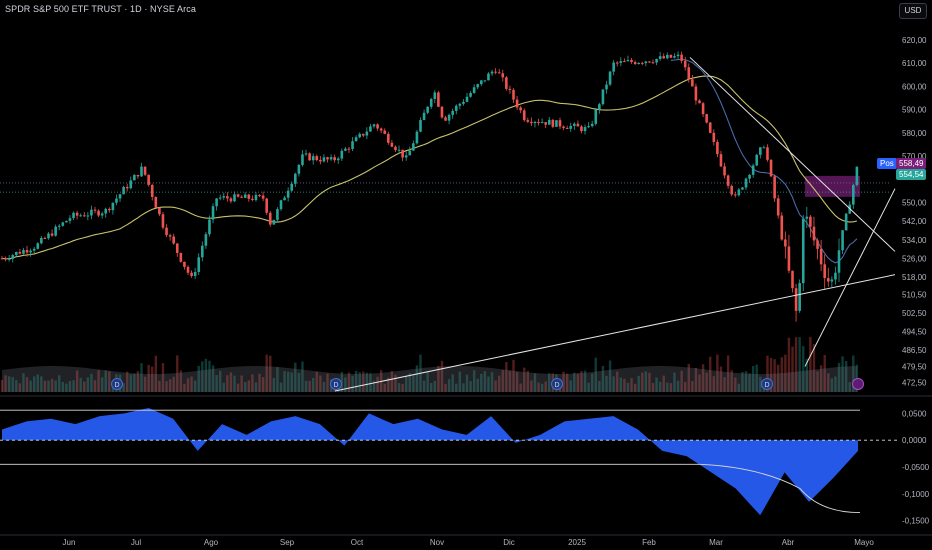 This screenshot has height=550, width=932. What do you see at coordinates (858, 384) in the screenshot?
I see `earnings-flash-icon` at bounding box center [858, 384].